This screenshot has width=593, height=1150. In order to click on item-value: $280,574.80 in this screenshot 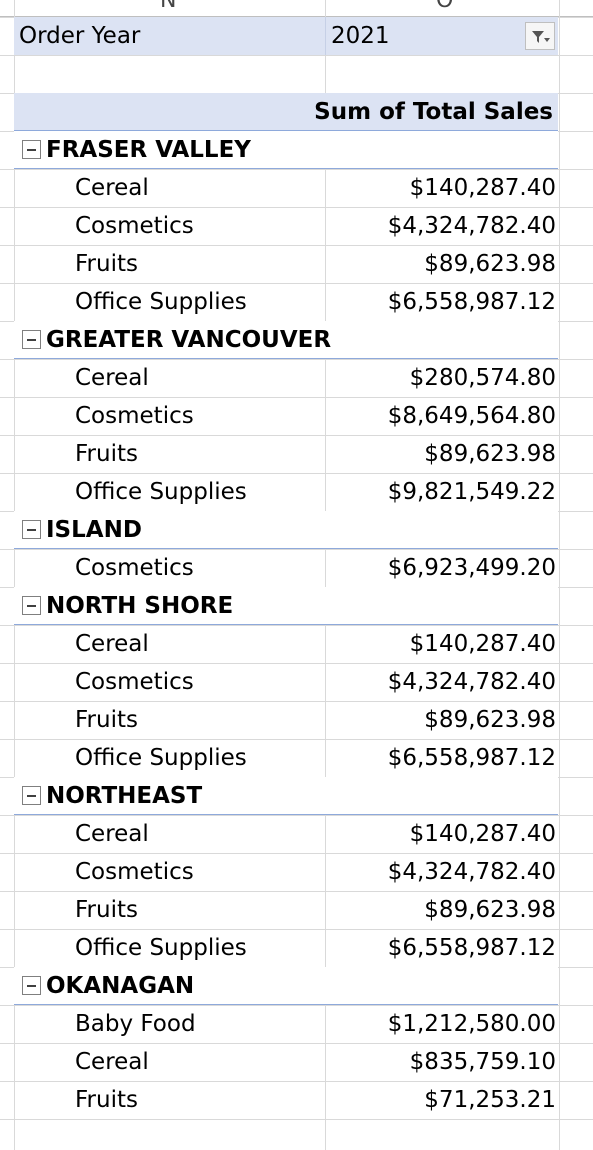, I will do `click(482, 378)`.